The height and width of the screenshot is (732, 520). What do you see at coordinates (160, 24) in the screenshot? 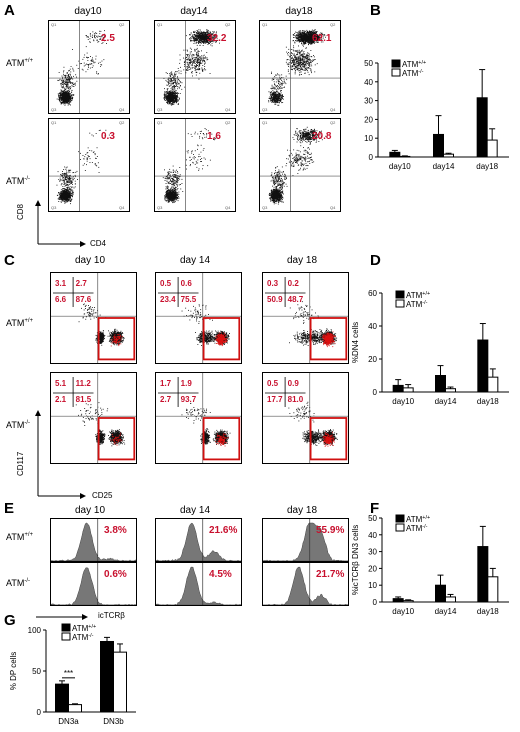
I see `quadrant-label: Q1` at bounding box center [160, 24].